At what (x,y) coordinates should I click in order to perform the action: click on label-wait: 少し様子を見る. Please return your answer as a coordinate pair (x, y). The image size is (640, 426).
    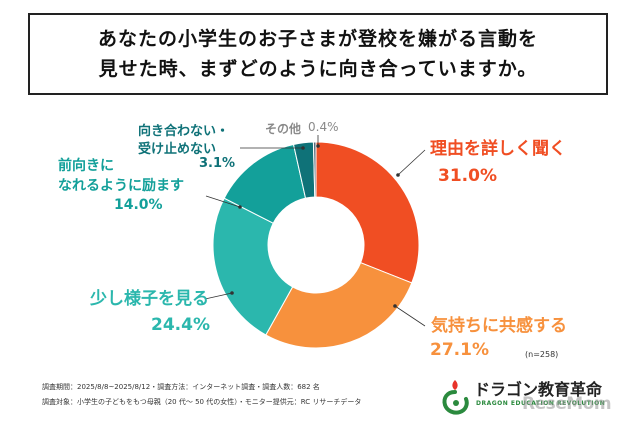
    Looking at the image, I should click on (149, 299).